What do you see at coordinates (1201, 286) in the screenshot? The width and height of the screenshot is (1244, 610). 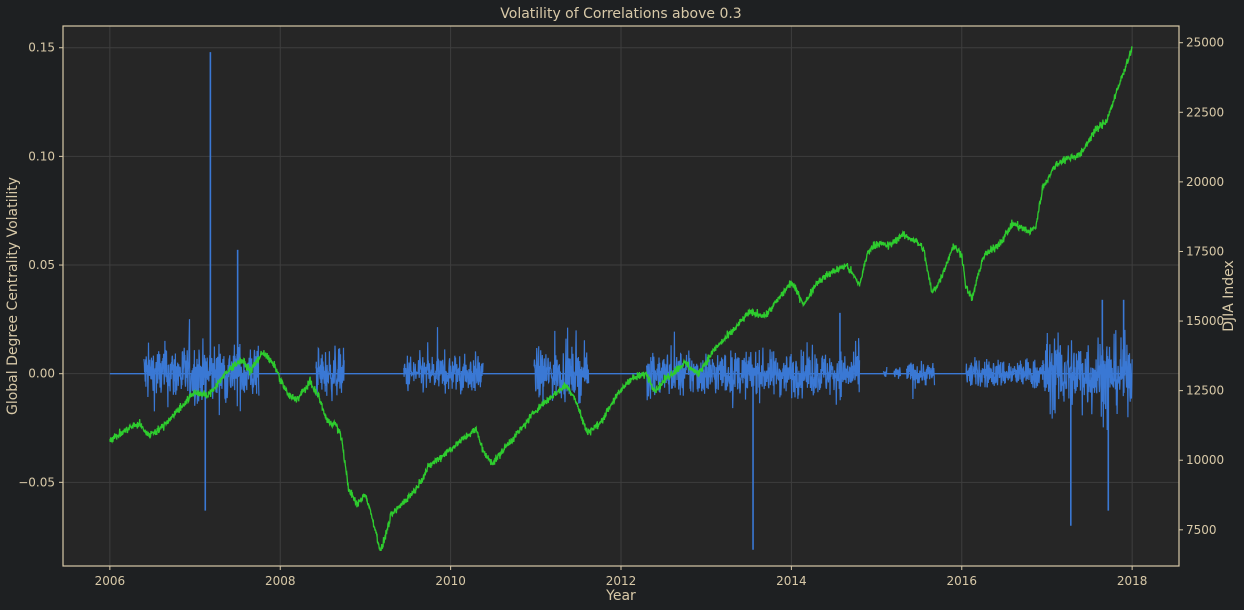 I see `y-axis-right: 7500 10000 12500 15000 17500 20000 22500 25000` at bounding box center [1201, 286].